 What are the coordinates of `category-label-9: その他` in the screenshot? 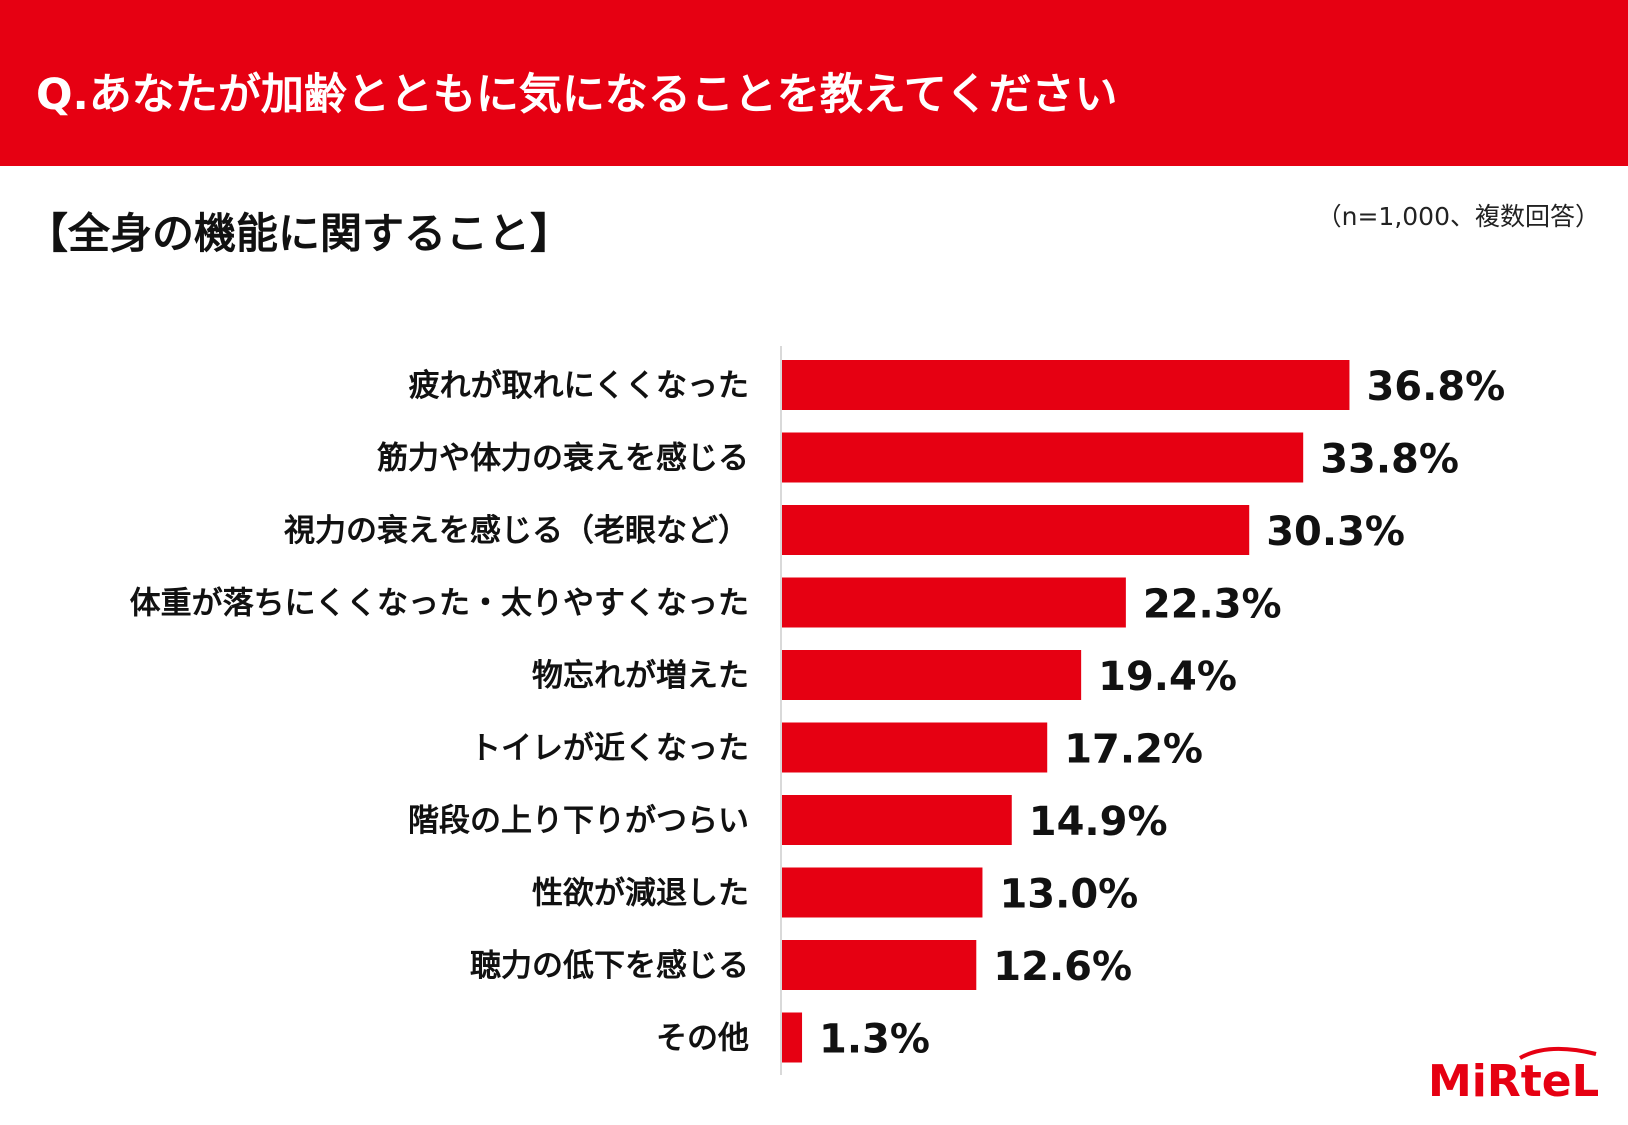 It's located at (702, 1039).